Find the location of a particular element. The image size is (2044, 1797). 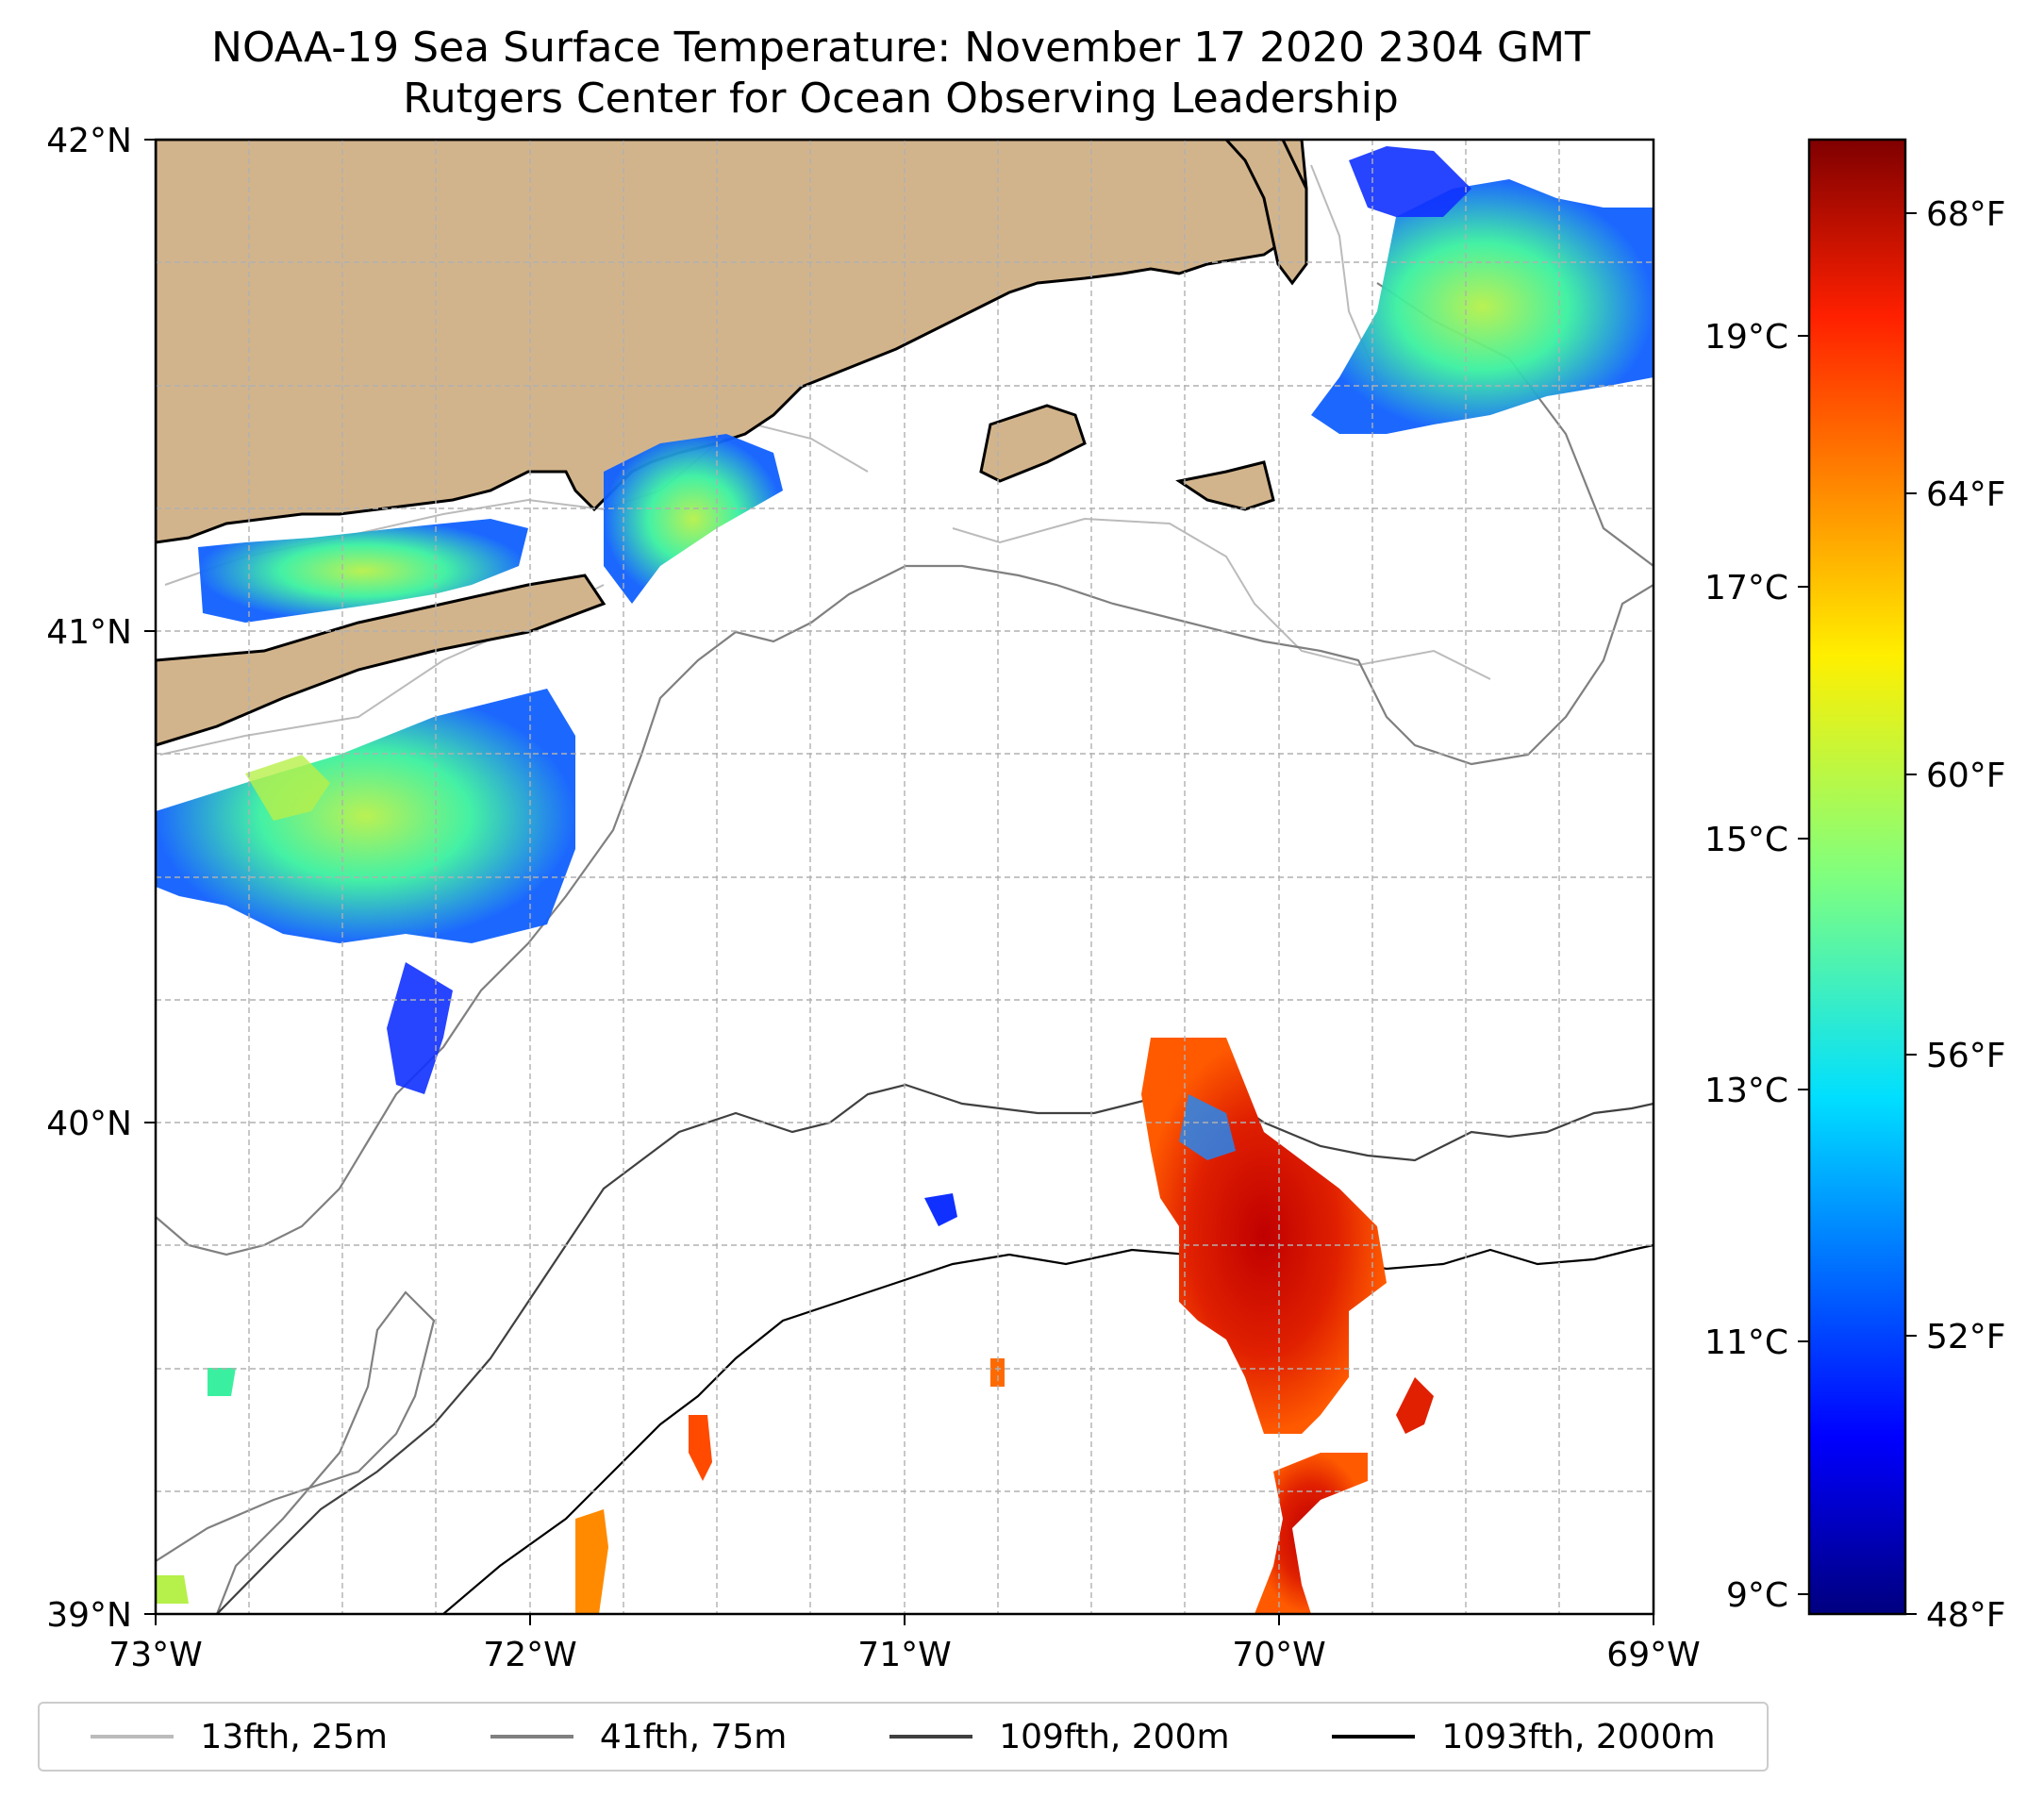

y-tick-label: 40°N is located at coordinates (89, 1124).